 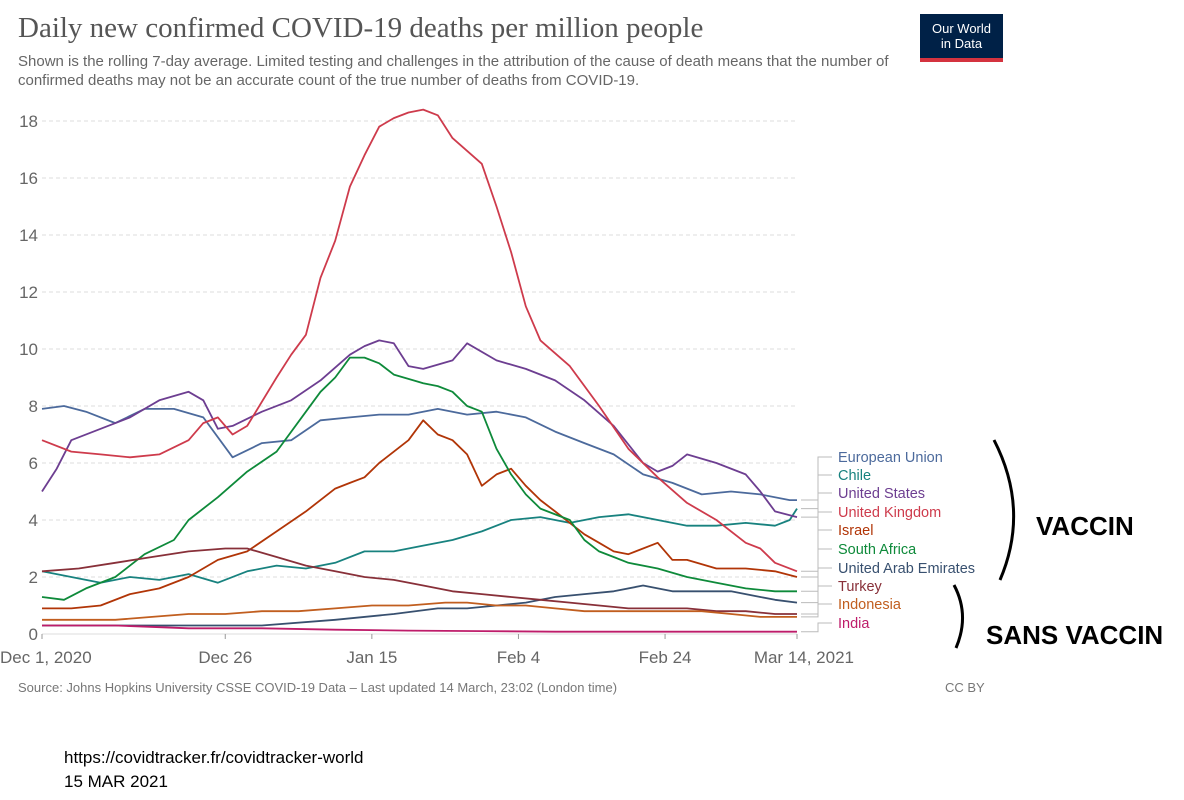 I want to click on legend-label-european-union: European Union, so click(x=890, y=458).